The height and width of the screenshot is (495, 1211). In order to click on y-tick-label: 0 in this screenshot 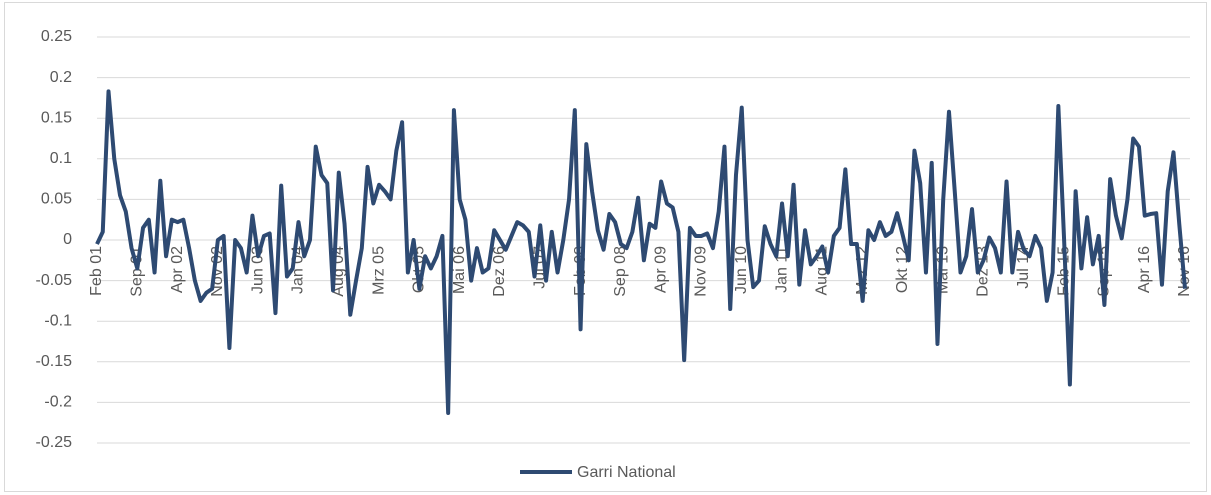, I will do `click(67, 239)`.